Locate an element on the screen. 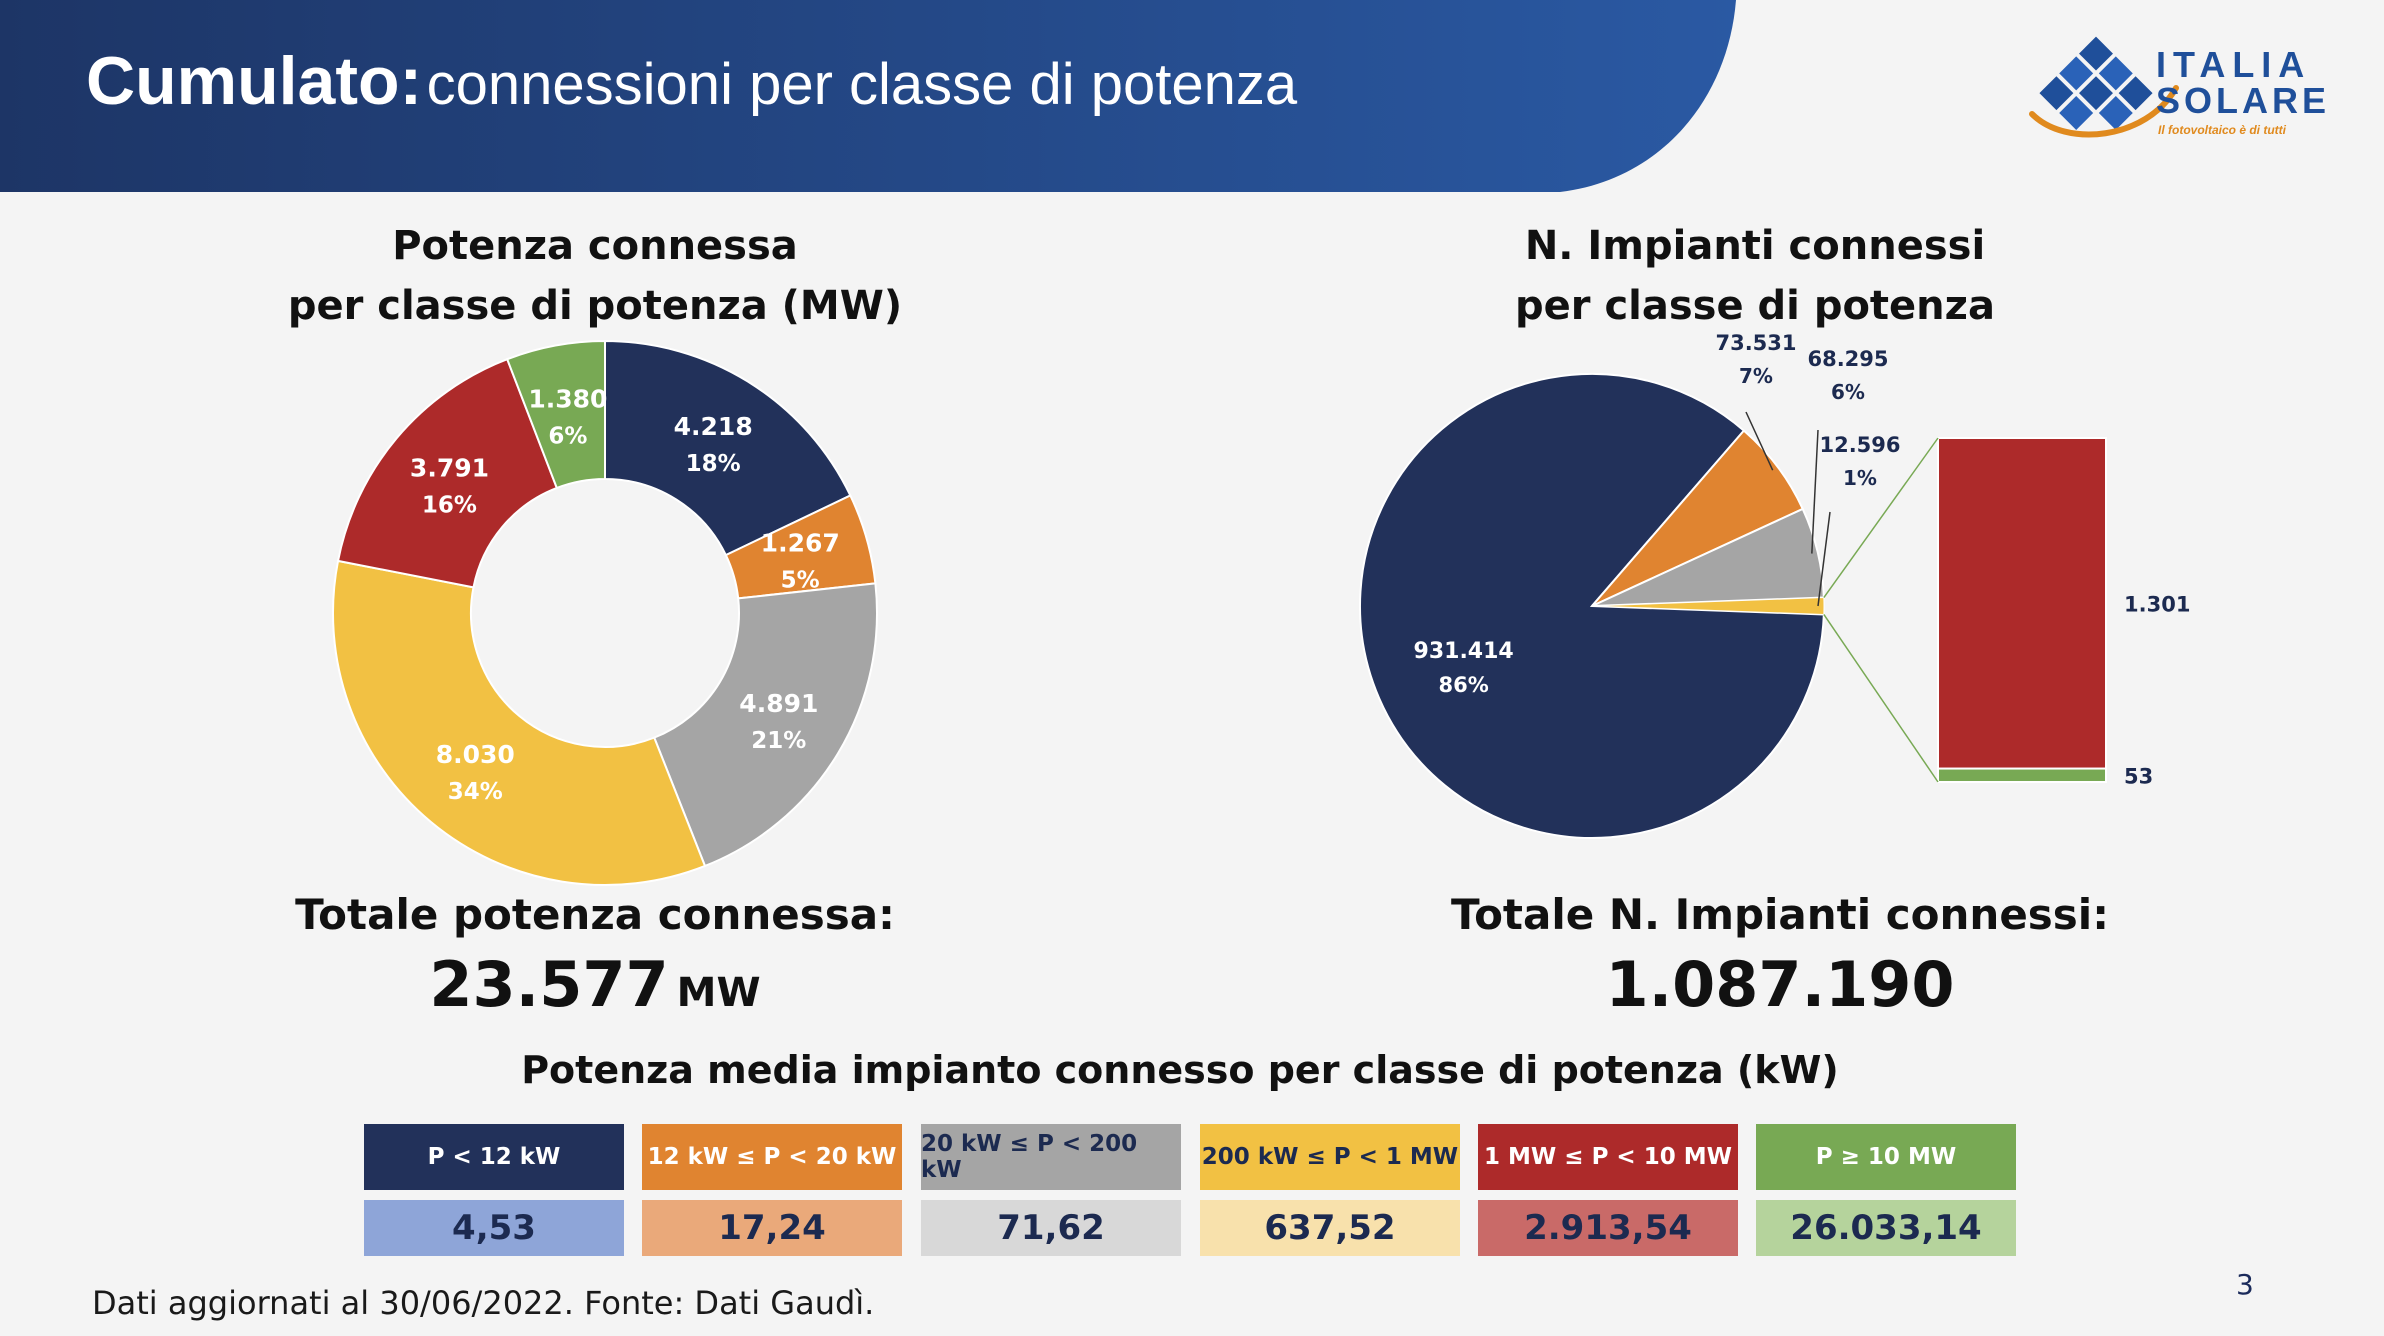  power-class-header: 20 kW ≤ P < 200 kW is located at coordinates (1051, 1157).